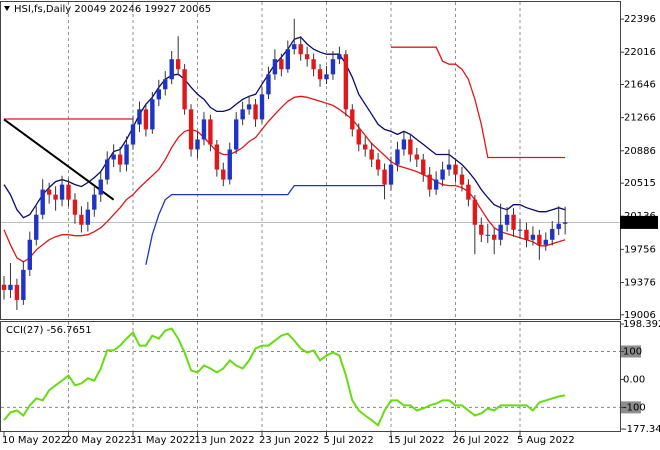 The height and width of the screenshot is (450, 660). What do you see at coordinates (640, 85) in the screenshot?
I see `y-tick-label: 21646` at bounding box center [640, 85].